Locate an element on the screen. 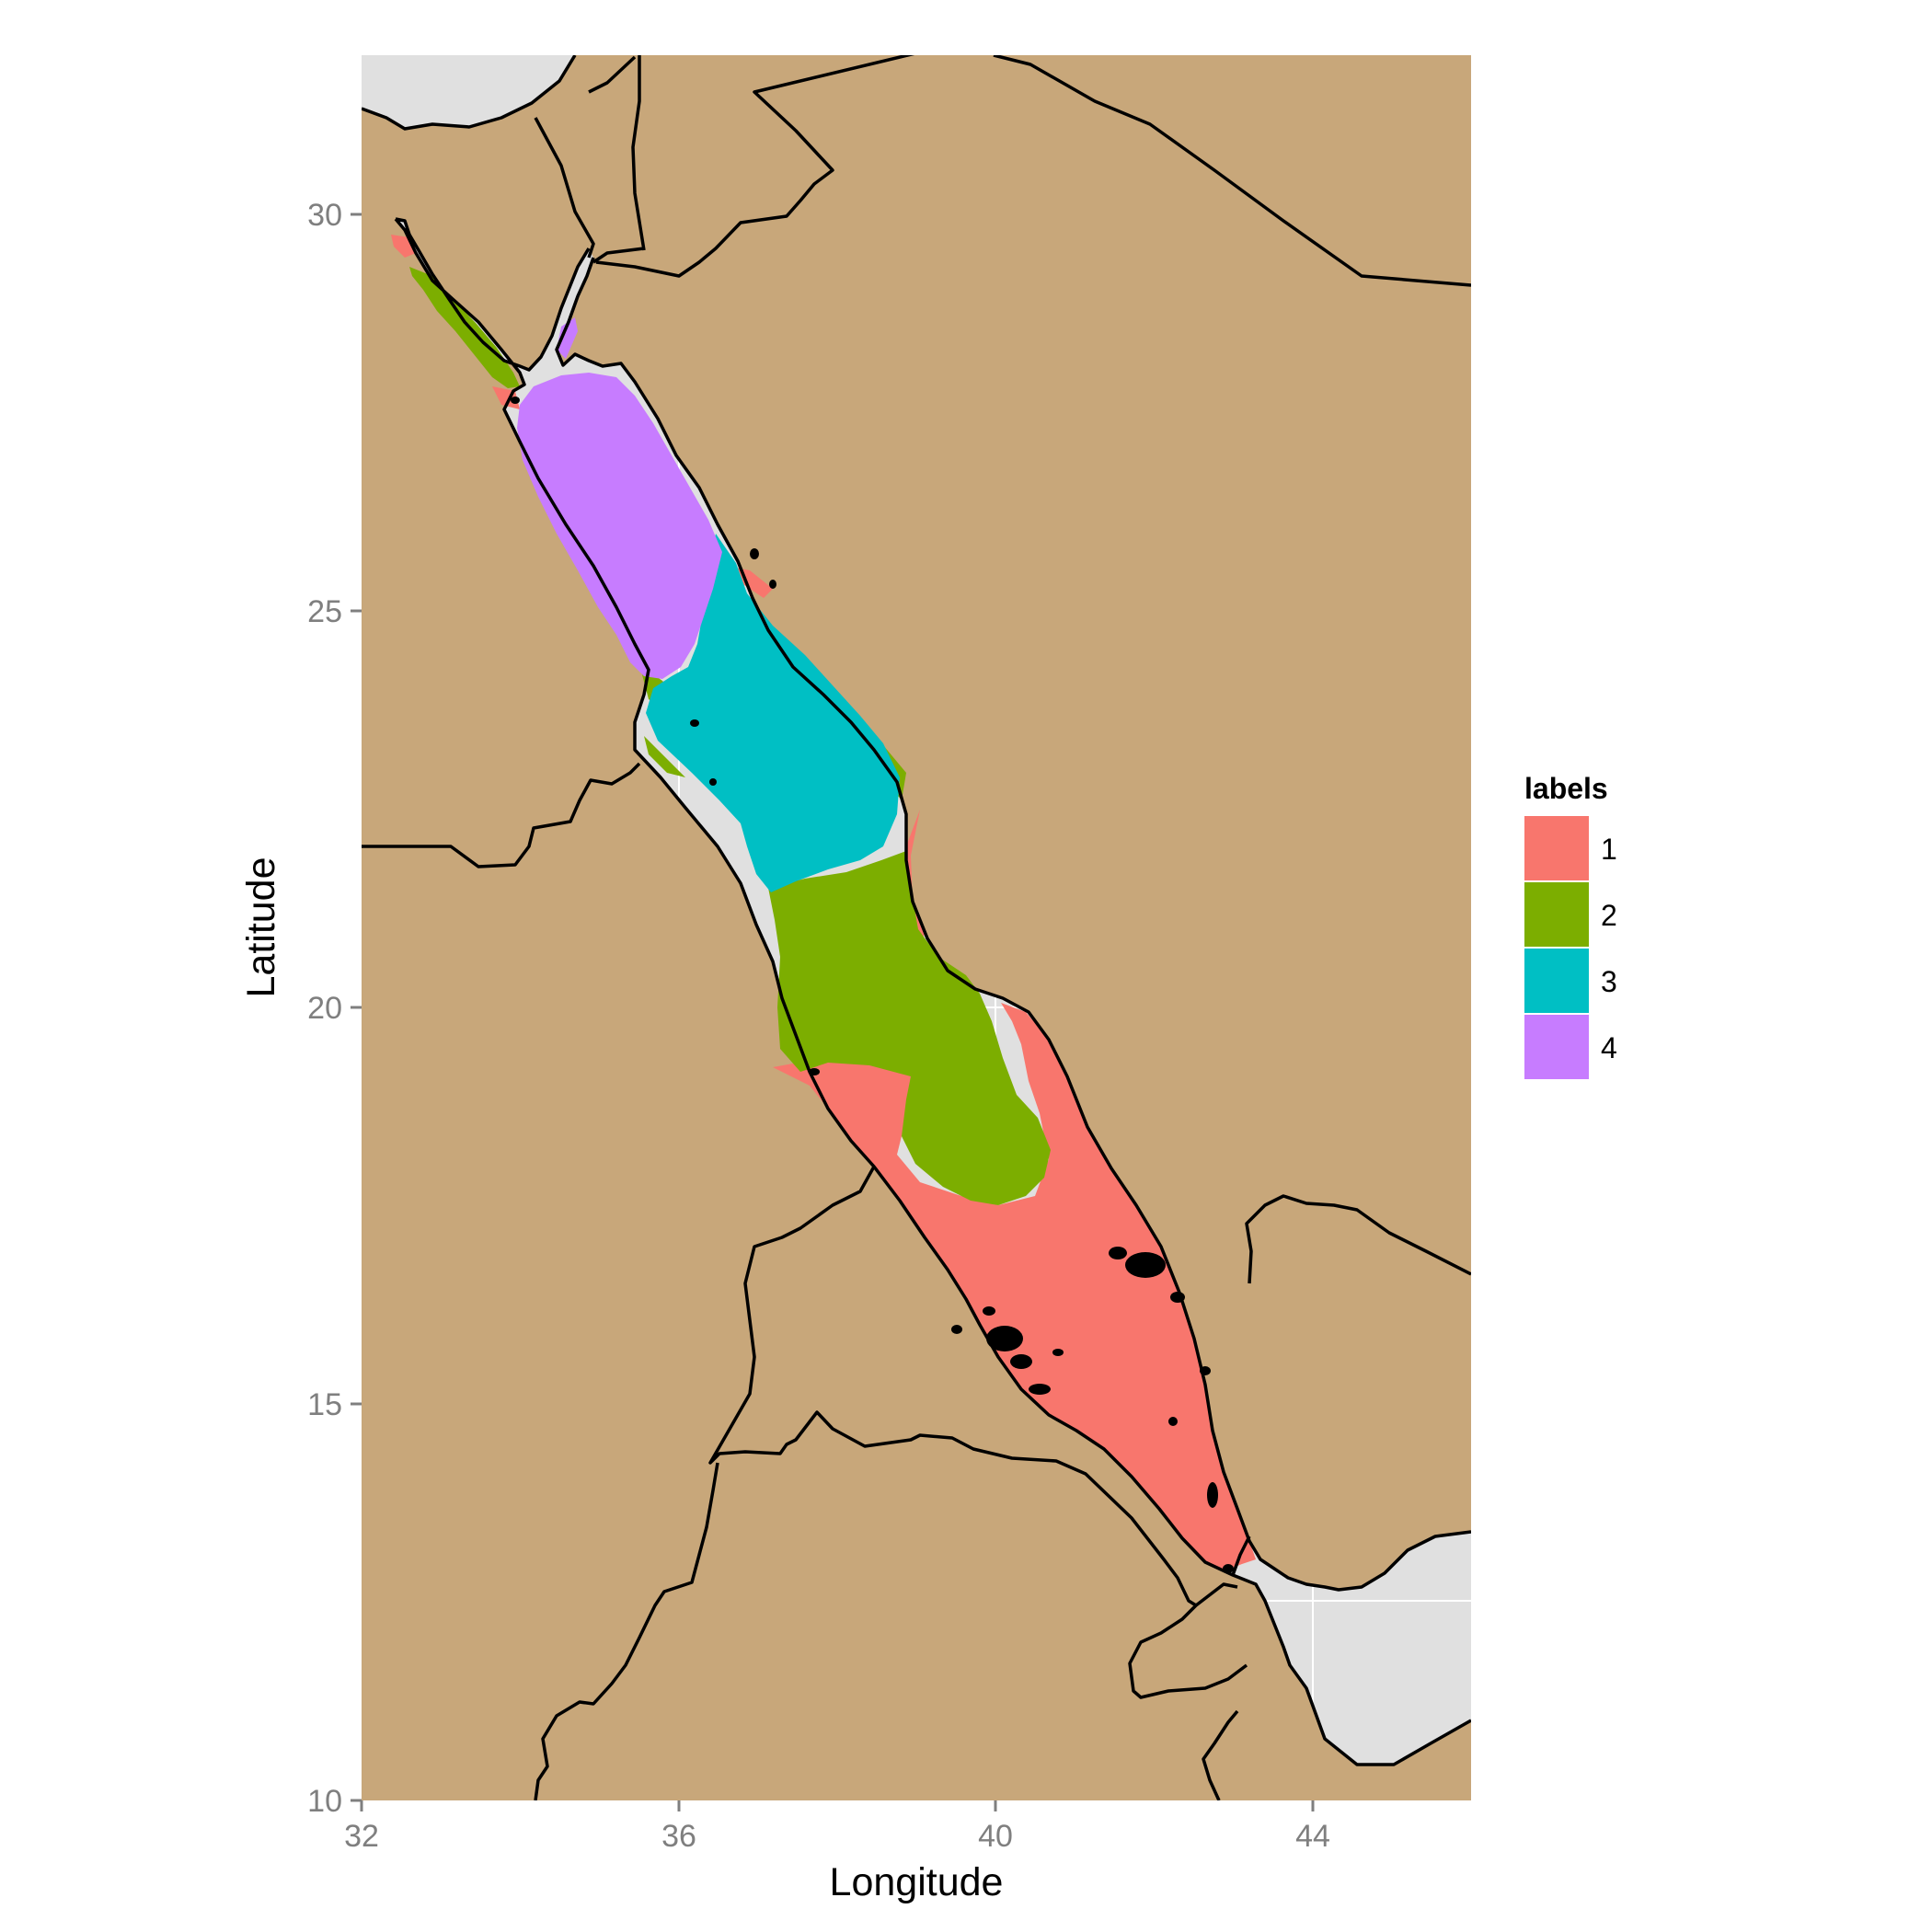 The width and height of the screenshot is (1932, 1932). legend-label: 3 is located at coordinates (1609, 981).